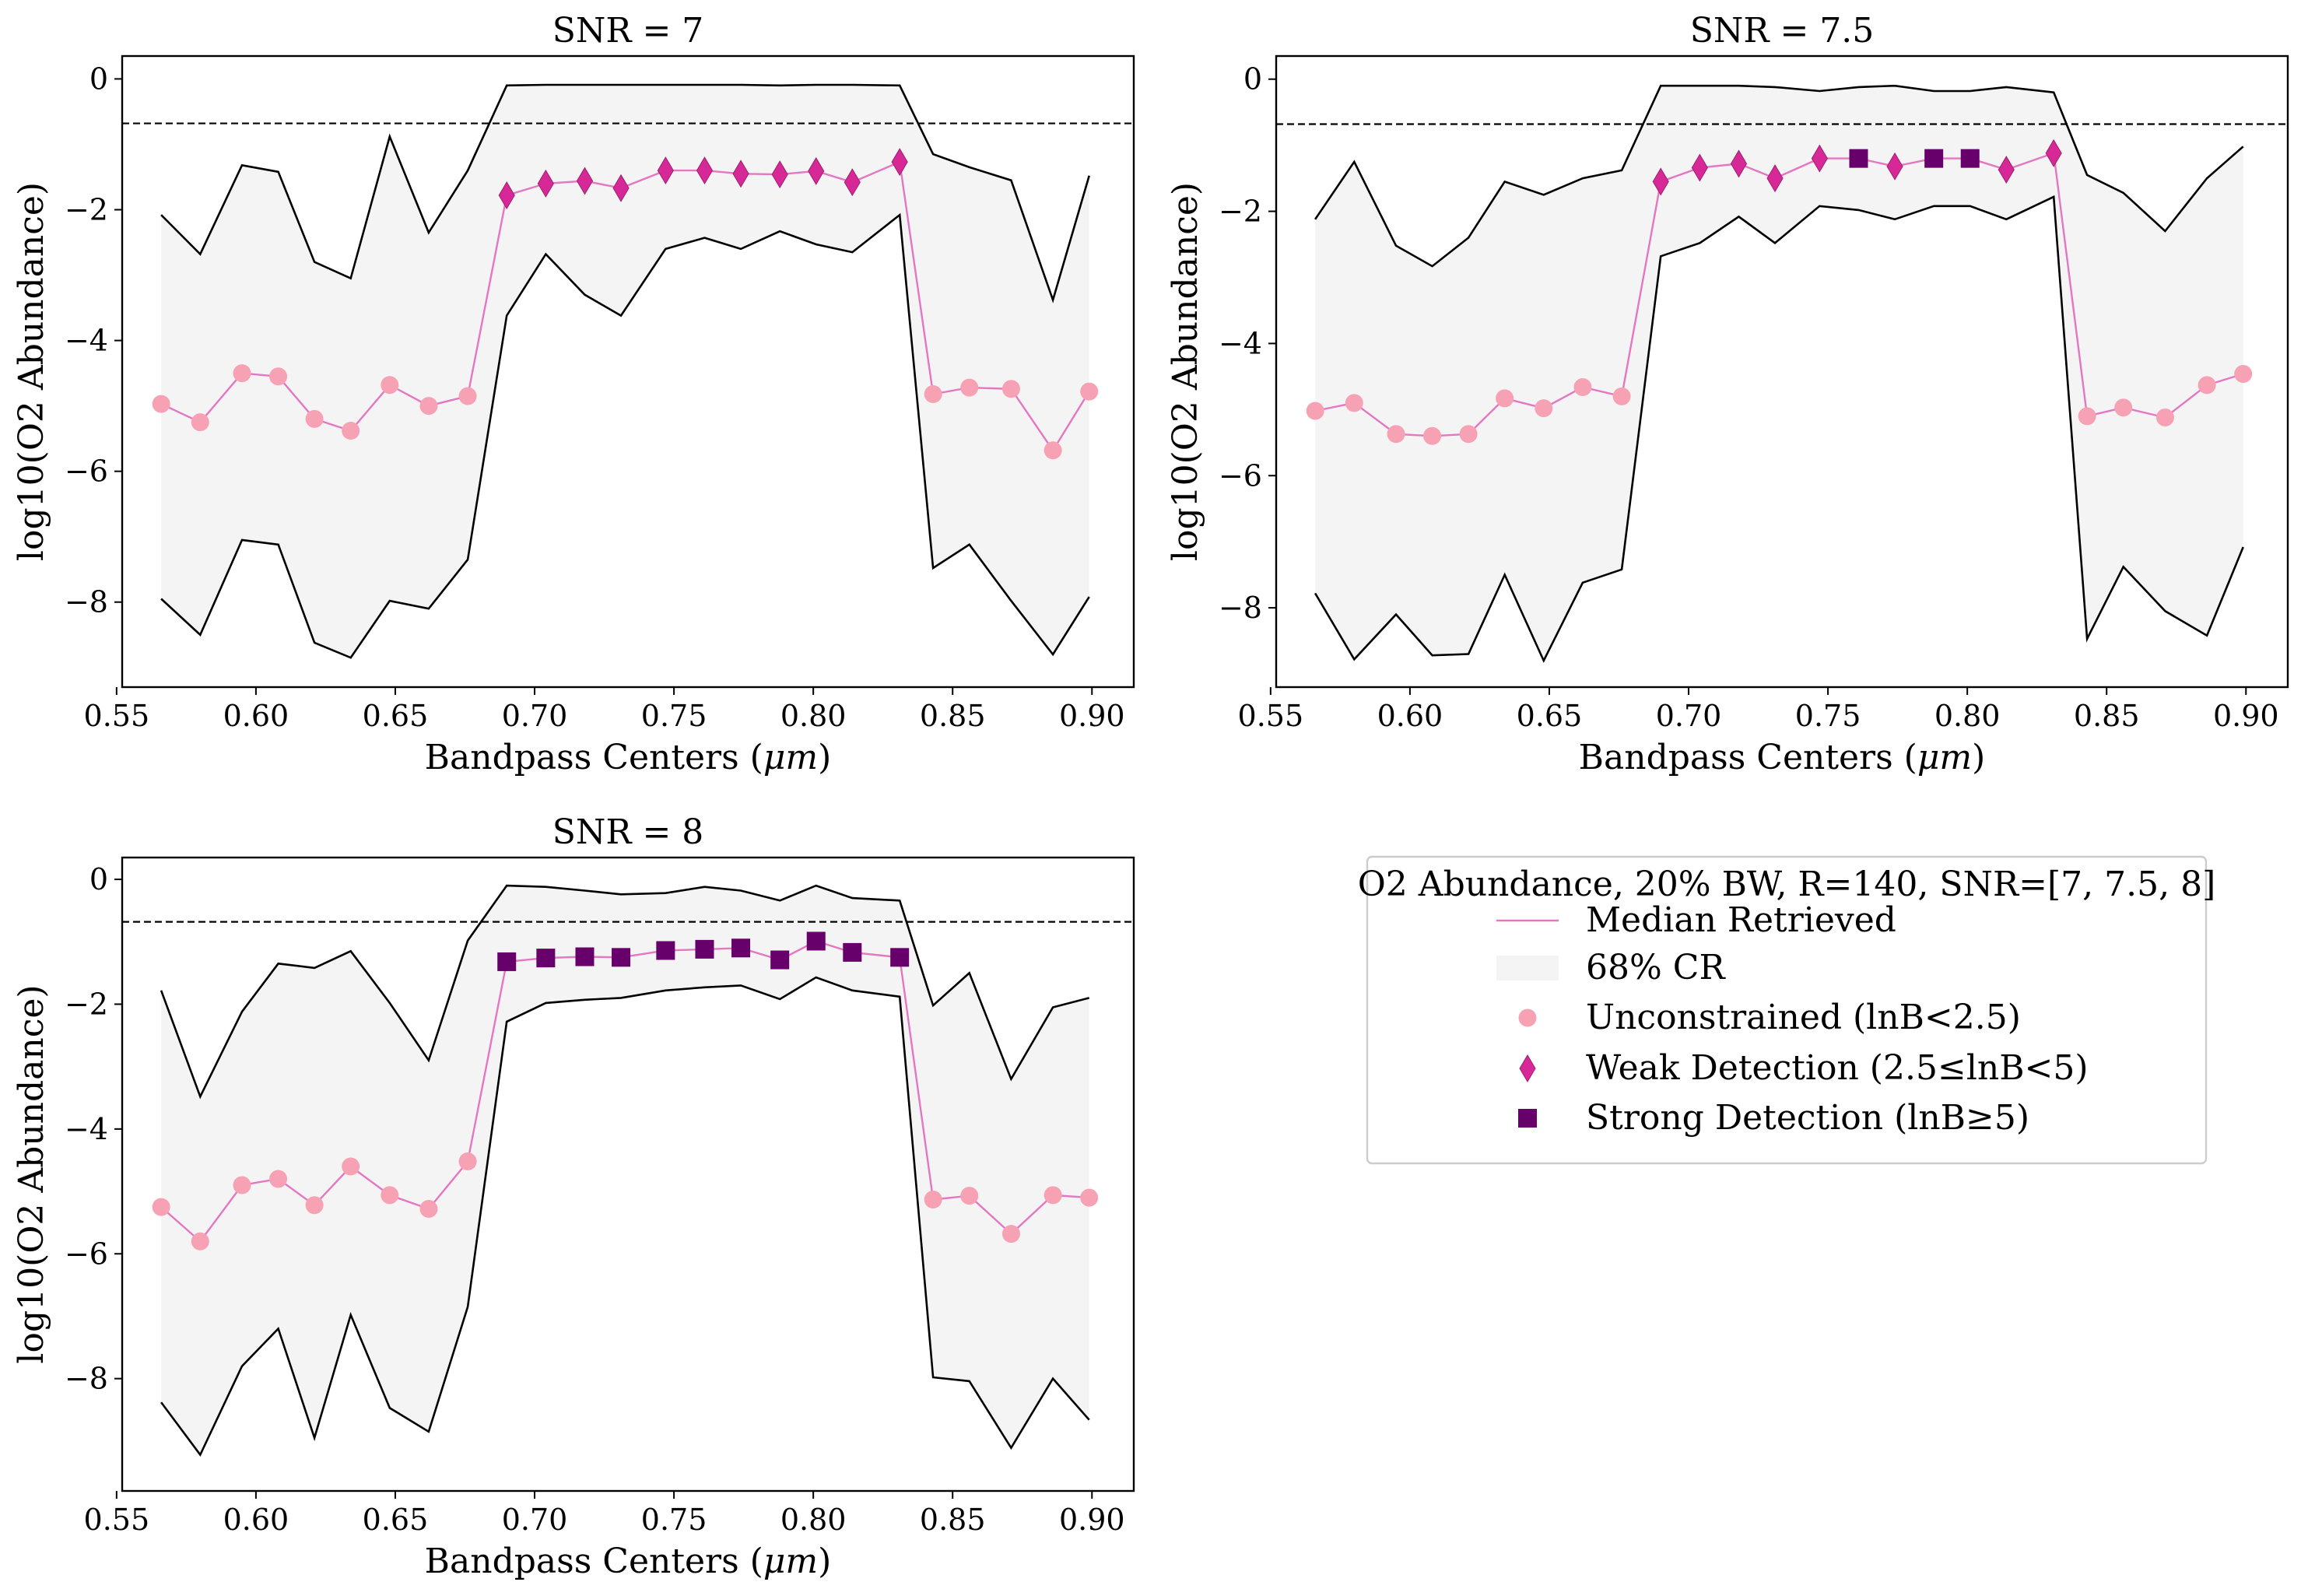 The height and width of the screenshot is (1596, 2301). I want to click on panel-title: SNR = 8, so click(628, 832).